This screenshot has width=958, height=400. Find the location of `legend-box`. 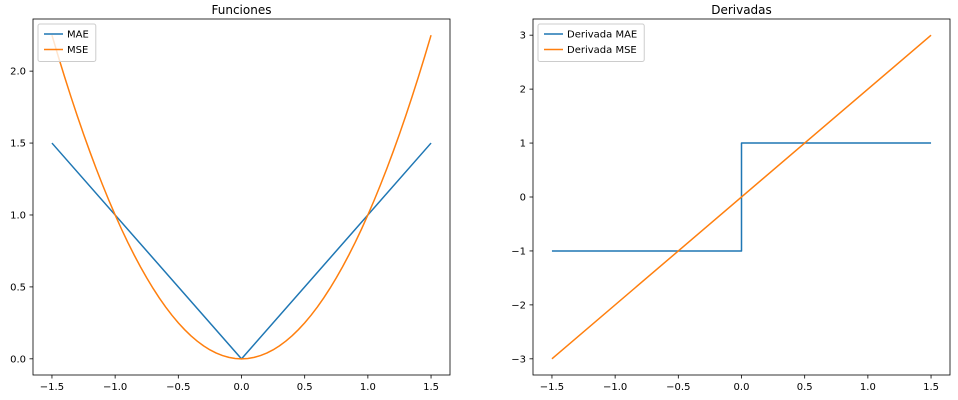

legend-box is located at coordinates (591, 42).